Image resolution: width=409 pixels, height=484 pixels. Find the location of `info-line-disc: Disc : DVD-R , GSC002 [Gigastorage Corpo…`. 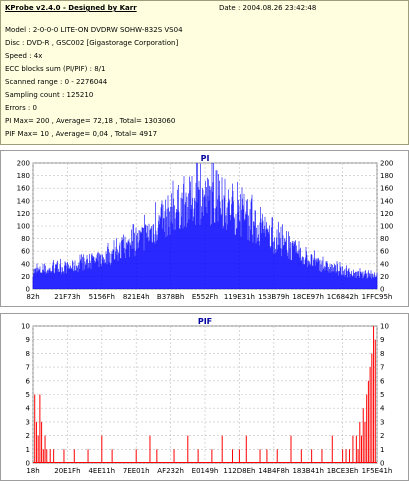

info-line-disc: Disc : DVD-R , GSC002 [Gigastorage Corpo… is located at coordinates (92, 43).